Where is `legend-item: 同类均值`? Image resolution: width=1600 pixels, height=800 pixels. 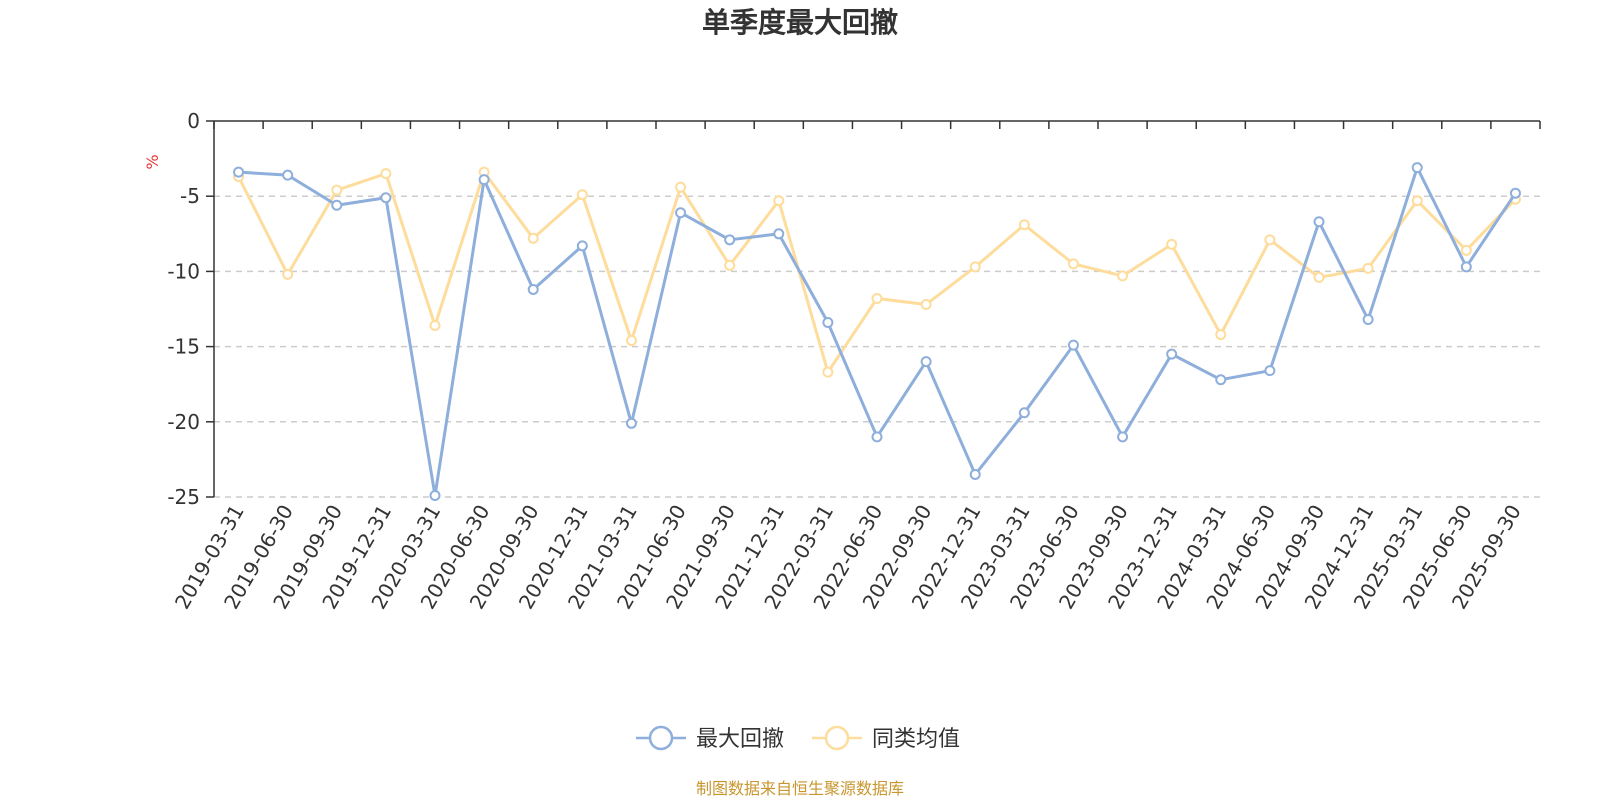 legend-item: 同类均值 is located at coordinates (886, 738).